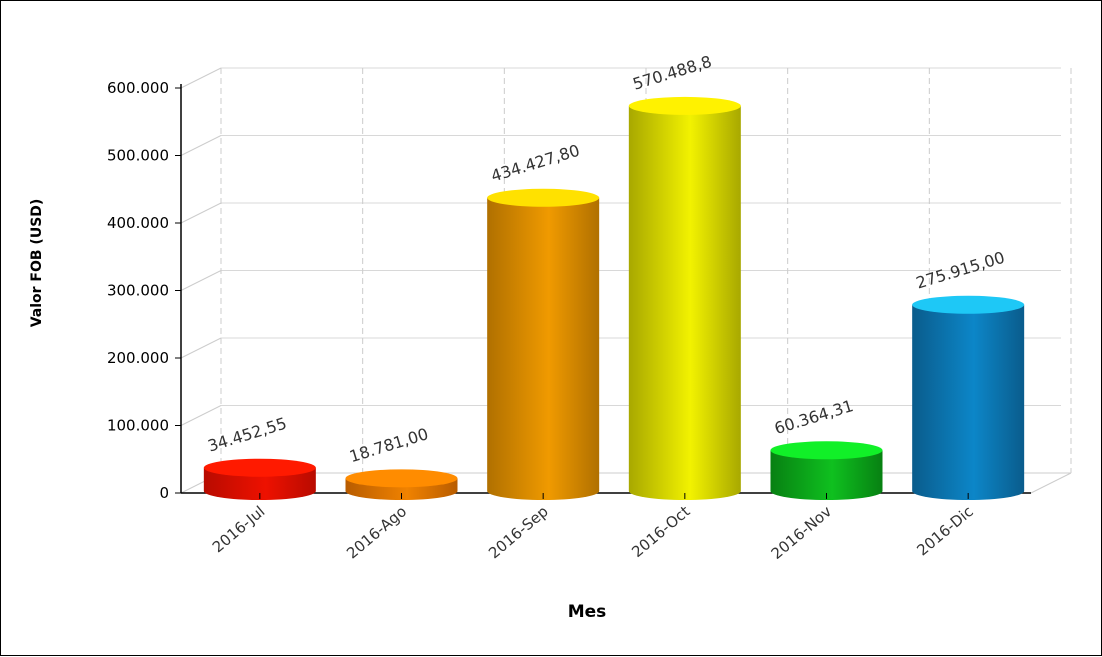 The image size is (1102, 657). Describe the element at coordinates (138, 156) in the screenshot. I see `y-tick-label: 500.000` at that location.